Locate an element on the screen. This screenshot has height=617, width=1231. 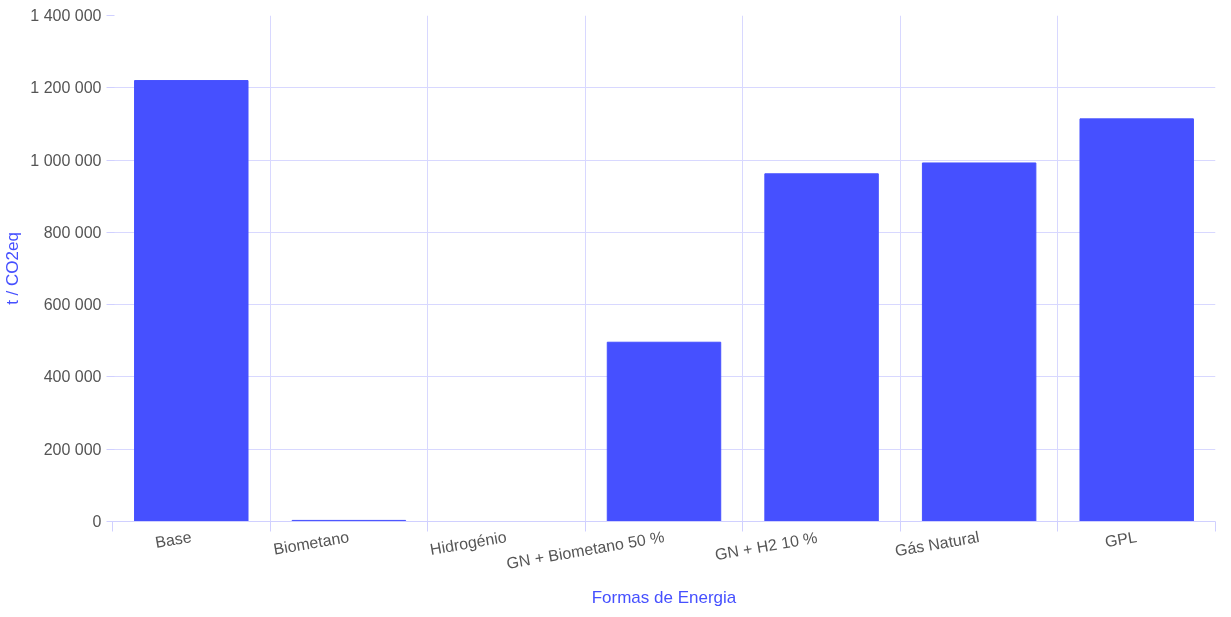
y-tick-label: 600 000 is located at coordinates (72, 305).